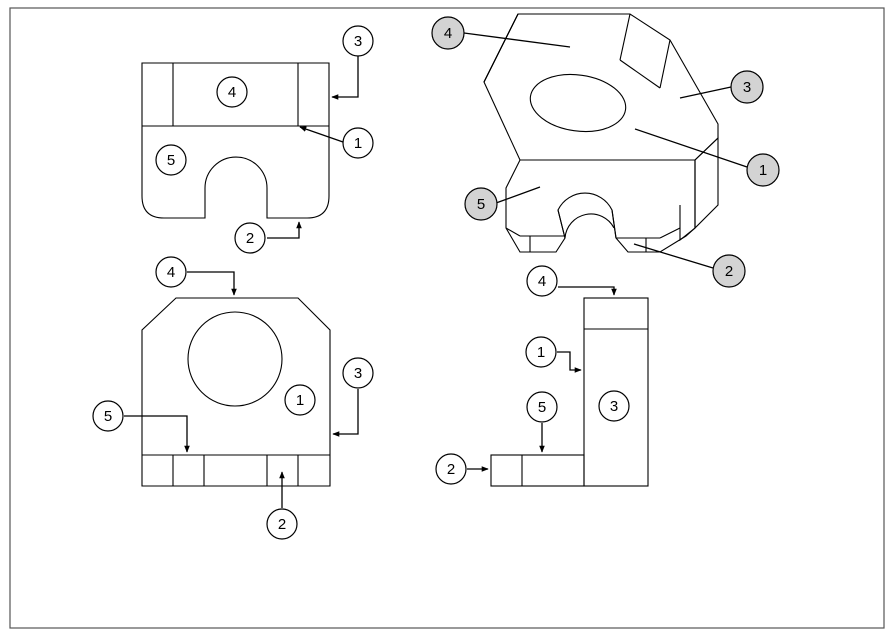 The height and width of the screenshot is (633, 892). I want to click on iso-hole, so click(578, 103).